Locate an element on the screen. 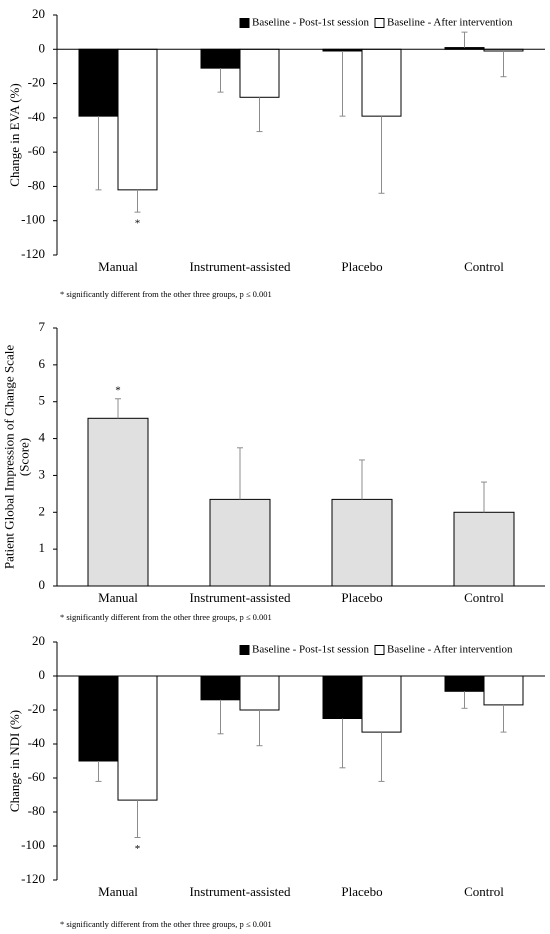 The width and height of the screenshot is (550, 934). y-tick-label: 7 is located at coordinates (42, 326).